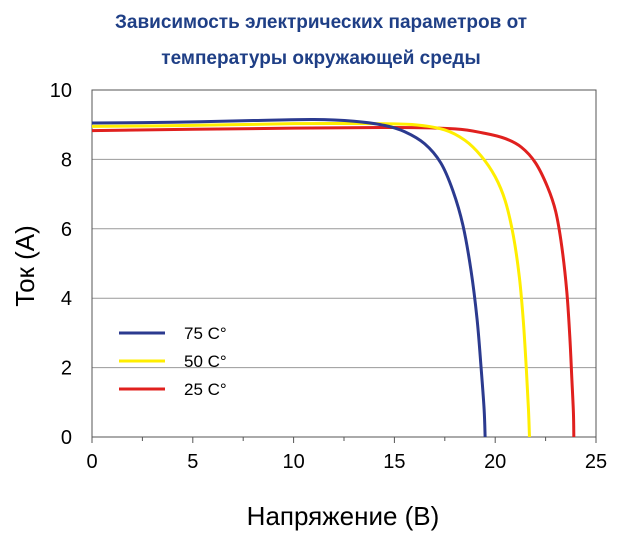  I want to click on chart-title-line-1: Зависимость электрических параметров от, so click(321, 22).